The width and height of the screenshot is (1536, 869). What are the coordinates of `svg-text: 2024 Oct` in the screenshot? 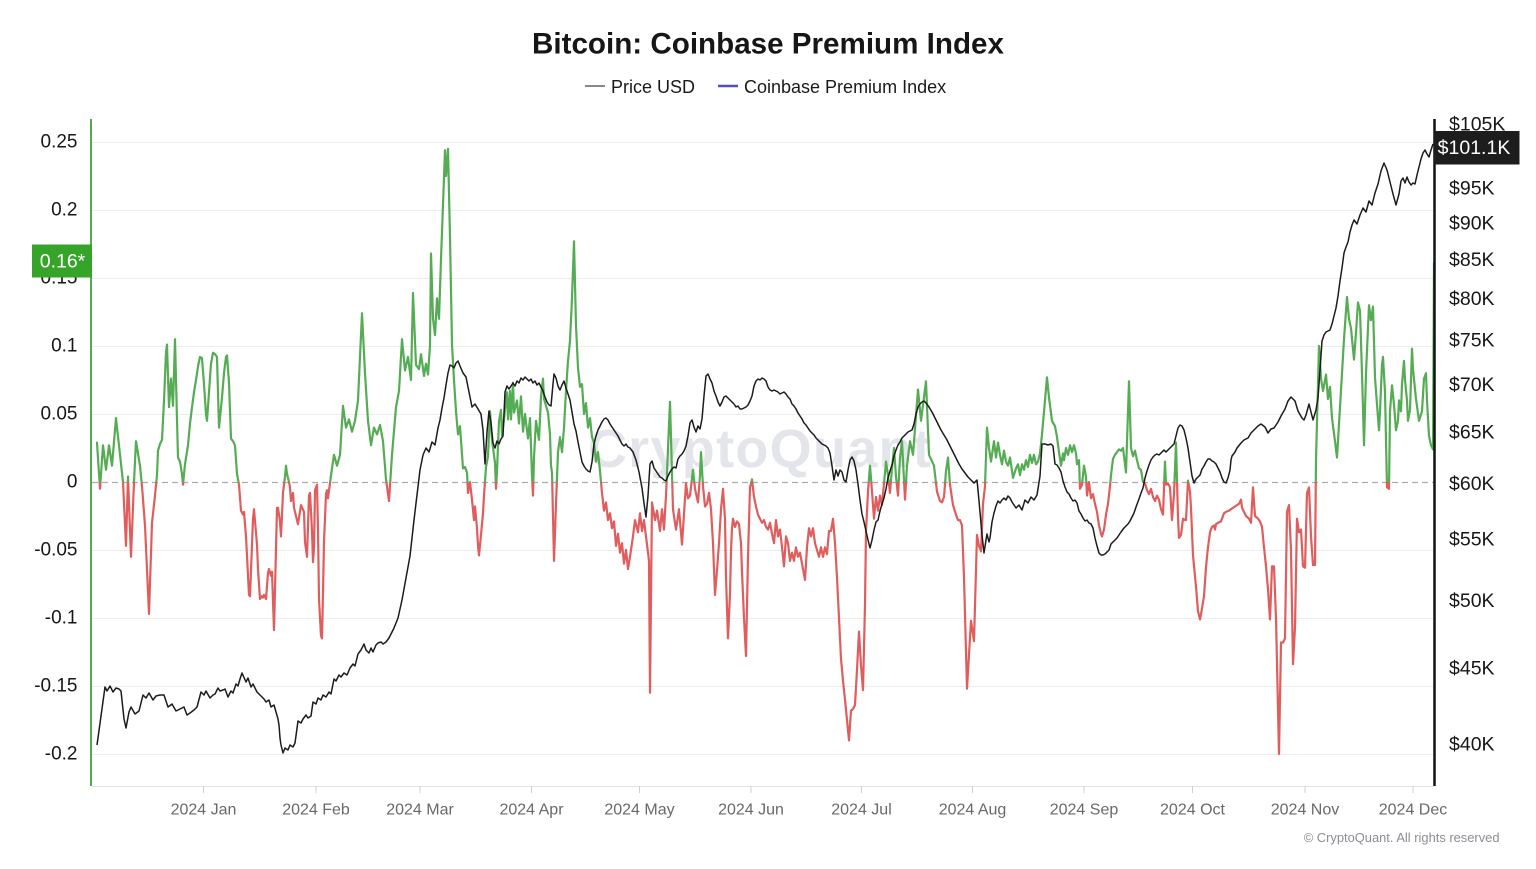 It's located at (1192, 810).